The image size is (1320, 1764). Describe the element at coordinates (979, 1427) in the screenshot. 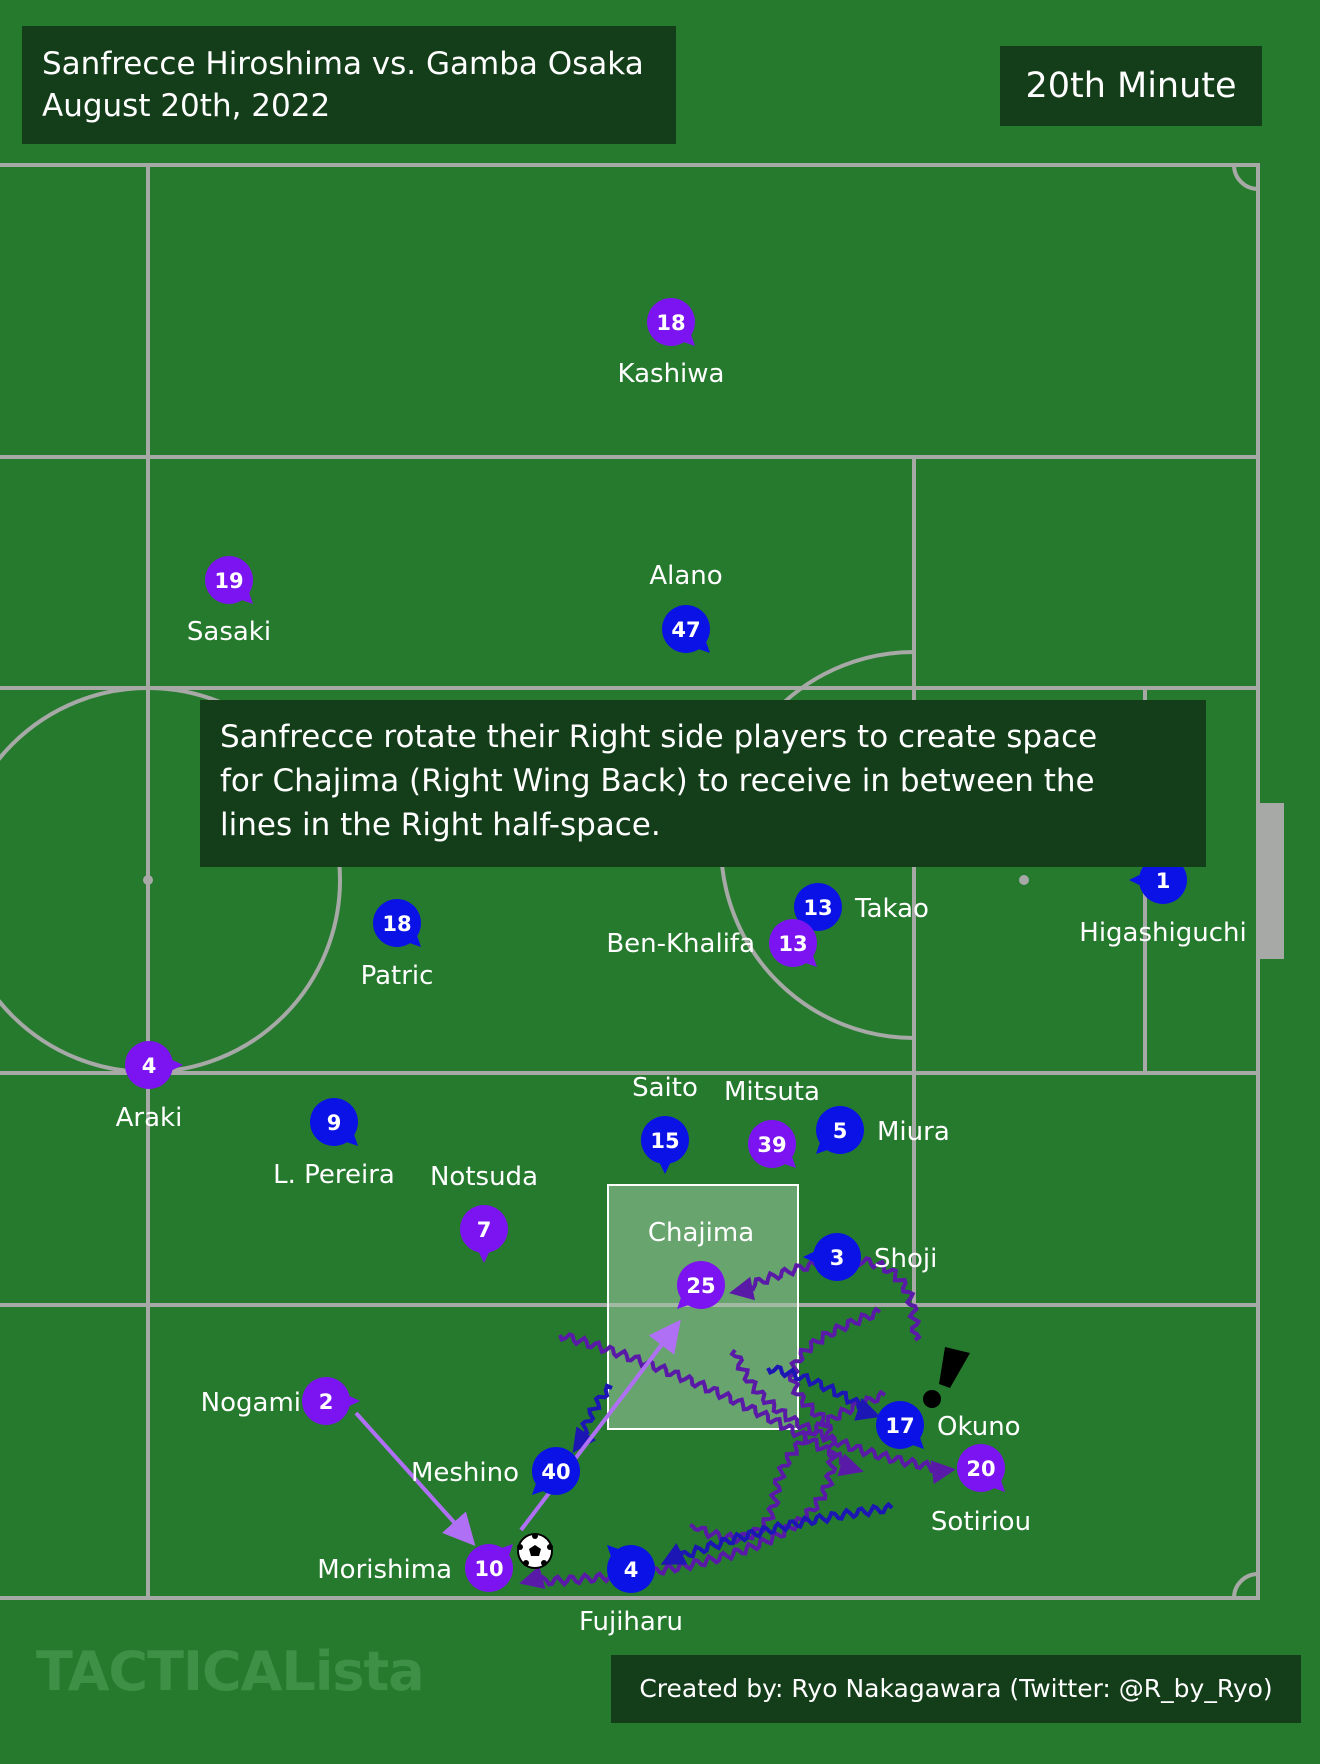

I see `player-name: Okuno` at that location.